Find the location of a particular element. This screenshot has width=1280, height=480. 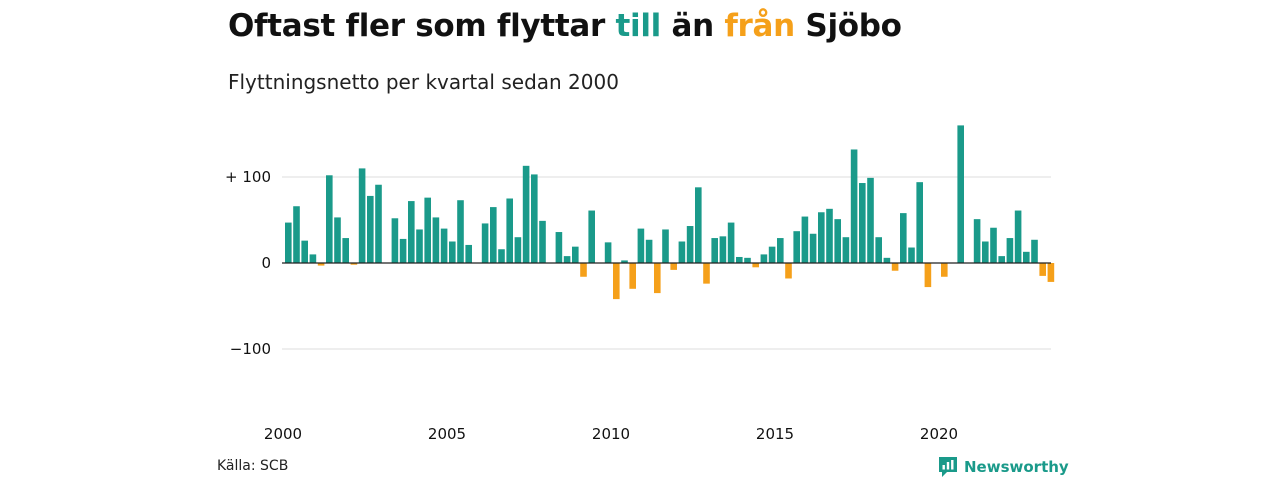

chart-subtitle: Flyttningsnetto per kvartal sedan 2000 is located at coordinates (423, 82).